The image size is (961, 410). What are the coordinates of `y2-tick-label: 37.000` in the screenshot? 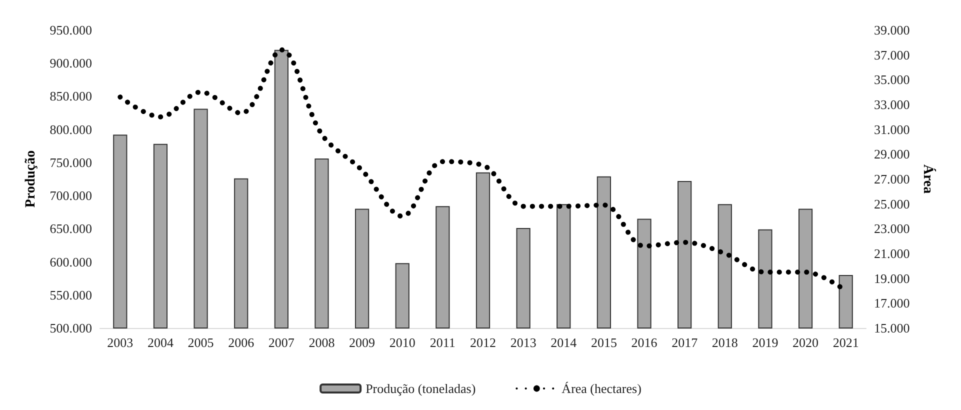 It's located at (892, 54).